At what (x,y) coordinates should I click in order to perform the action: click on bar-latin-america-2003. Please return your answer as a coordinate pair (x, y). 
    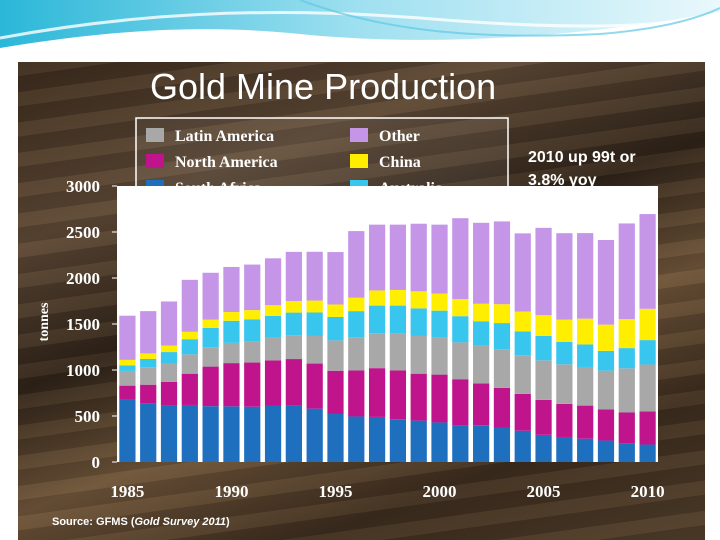
    Looking at the image, I should click on (502, 368).